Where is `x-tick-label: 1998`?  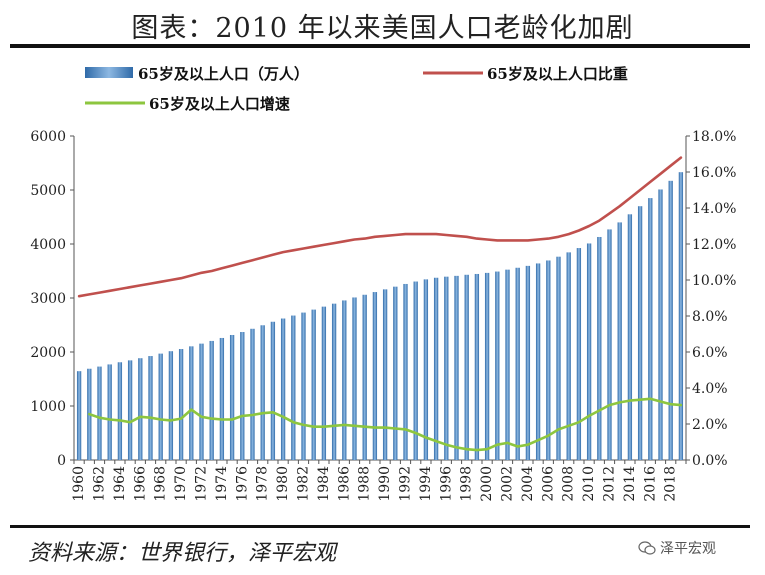 x-tick-label: 1998 is located at coordinates (467, 484).